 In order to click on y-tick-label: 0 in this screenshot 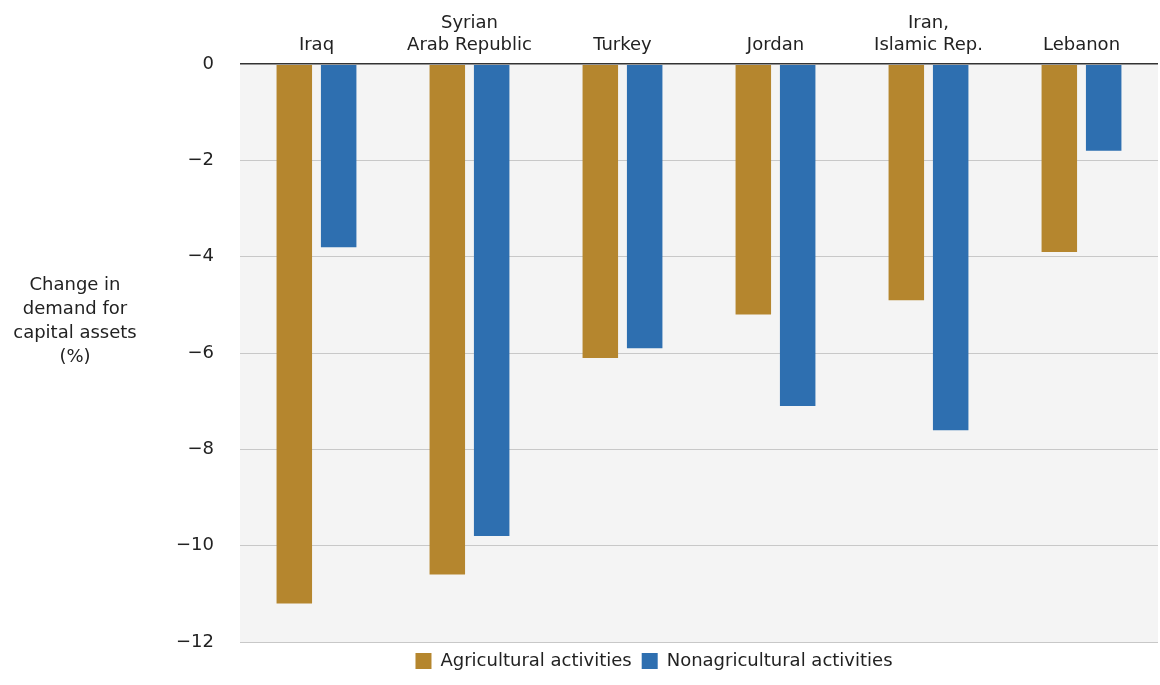, I will do `click(208, 62)`.